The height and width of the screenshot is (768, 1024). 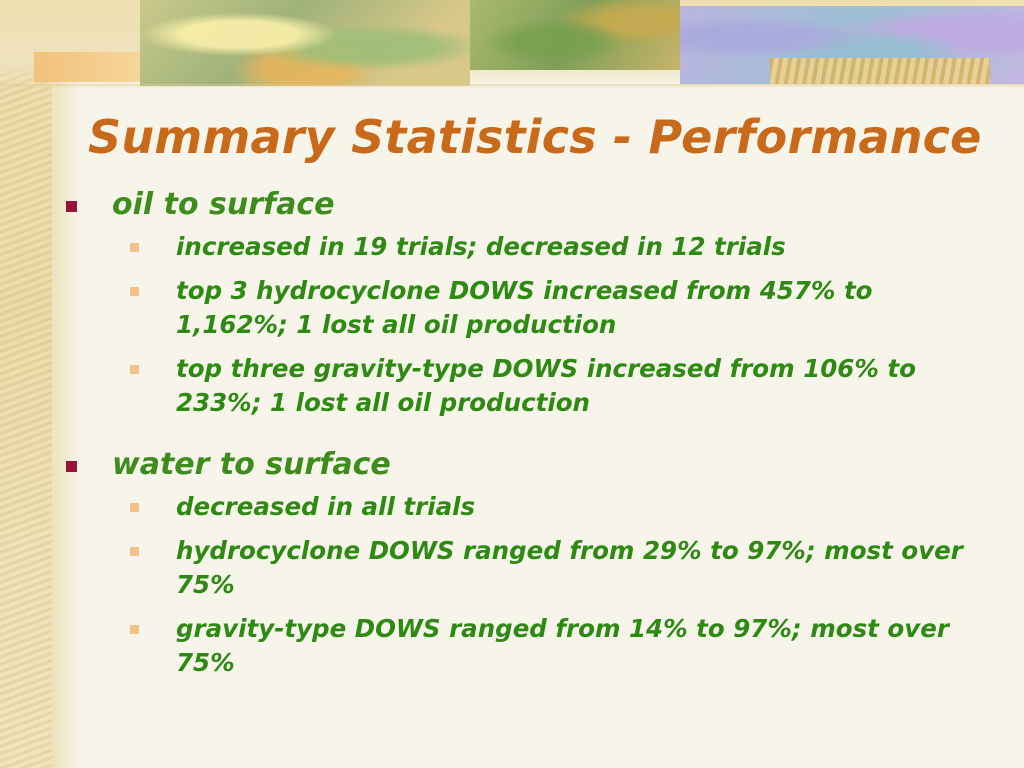 I want to click on list-item-text: decreased in all trials, so click(x=326, y=506).